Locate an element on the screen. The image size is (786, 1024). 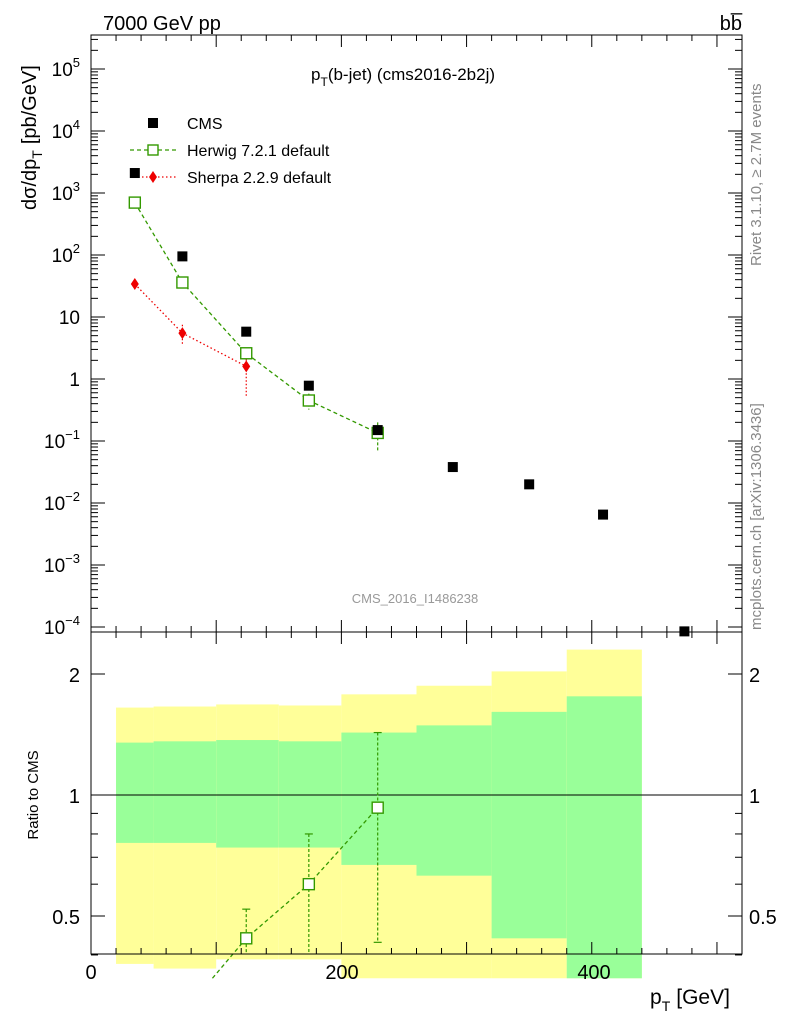
main-y-axis-label: dσ/dpT [pb/GeV] is located at coordinates (32, 137).